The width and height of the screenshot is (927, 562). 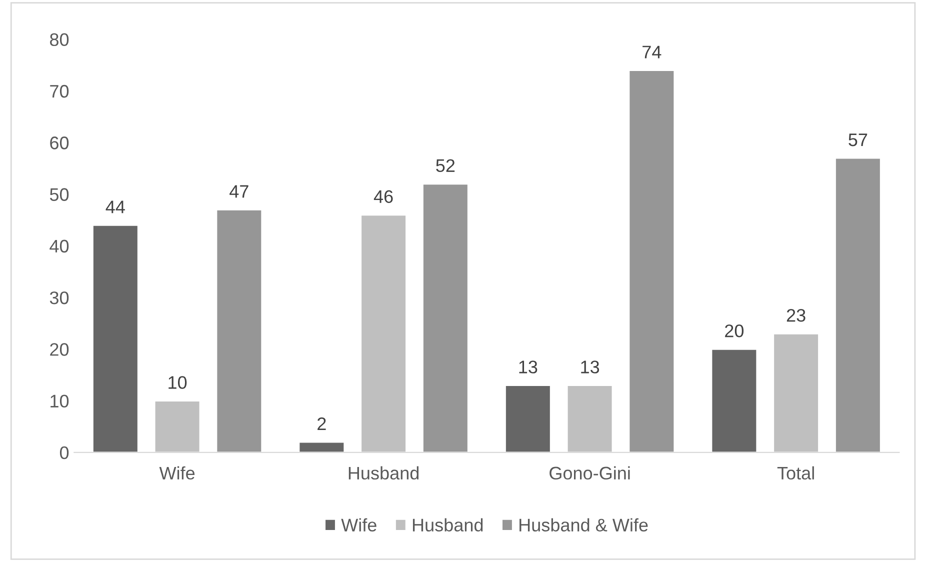 What do you see at coordinates (447, 525) in the screenshot?
I see `legend-label: Husband` at bounding box center [447, 525].